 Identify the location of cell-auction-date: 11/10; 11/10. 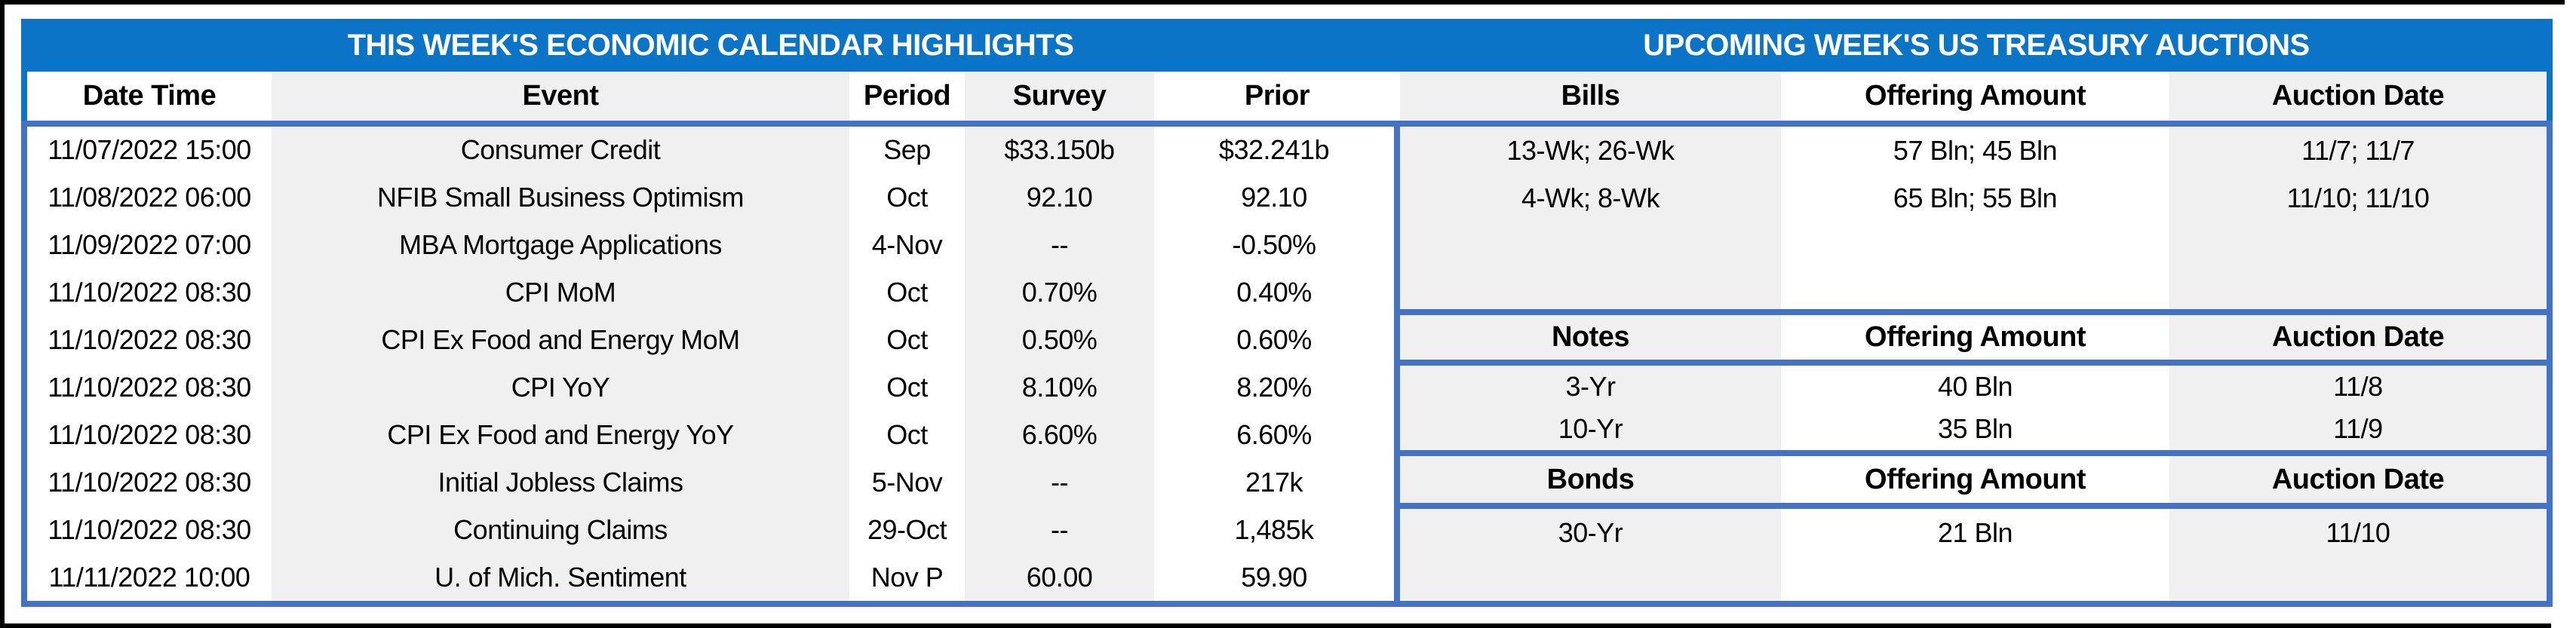
(2358, 198).